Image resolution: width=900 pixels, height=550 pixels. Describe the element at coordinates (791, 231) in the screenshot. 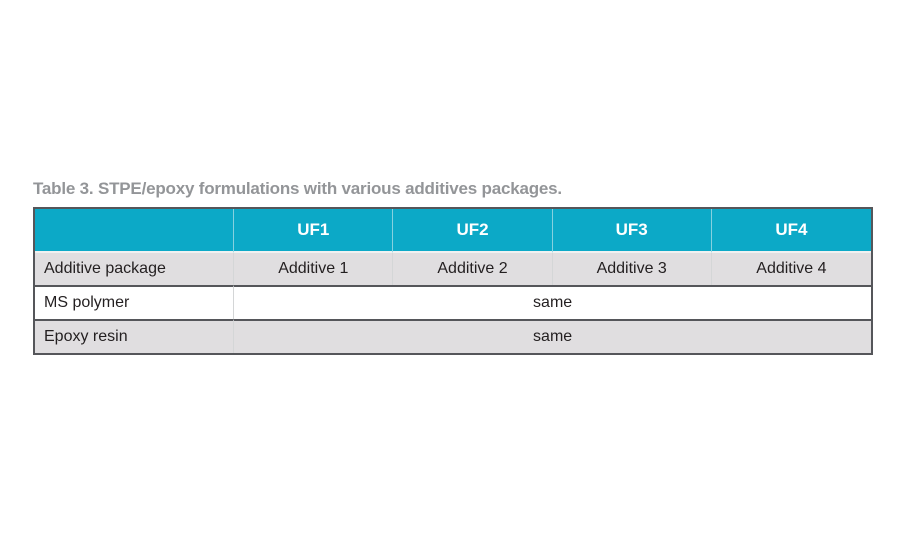

I see `header-cell-uf4: UF4` at that location.